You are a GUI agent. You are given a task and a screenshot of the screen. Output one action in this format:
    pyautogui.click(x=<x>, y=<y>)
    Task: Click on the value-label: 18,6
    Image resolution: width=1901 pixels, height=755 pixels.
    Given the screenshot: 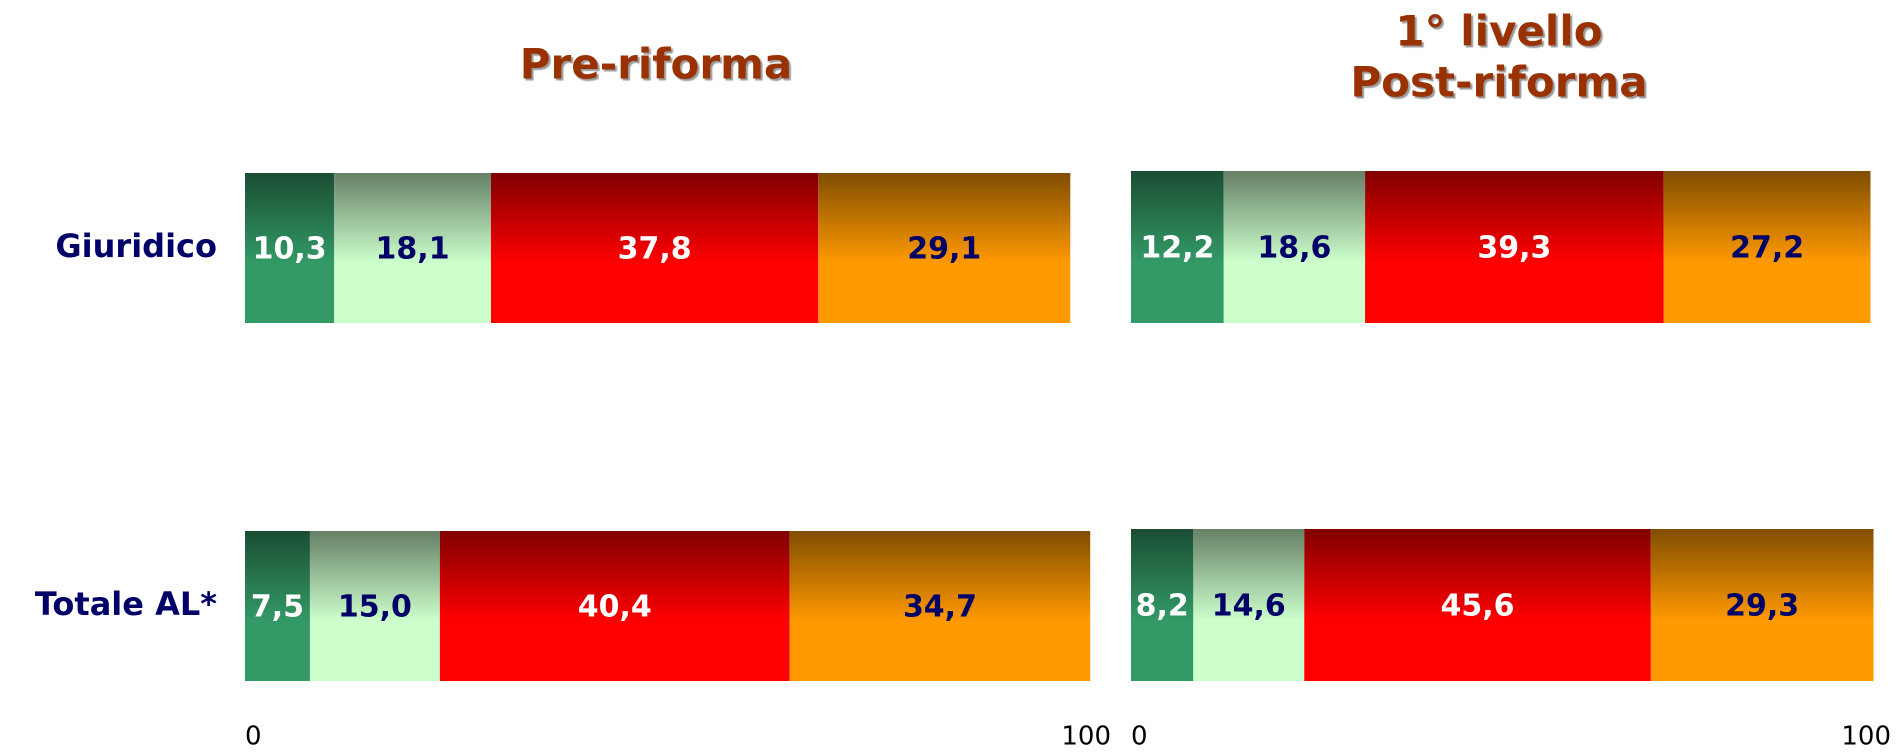 What is the action you would take?
    pyautogui.click(x=1294, y=248)
    